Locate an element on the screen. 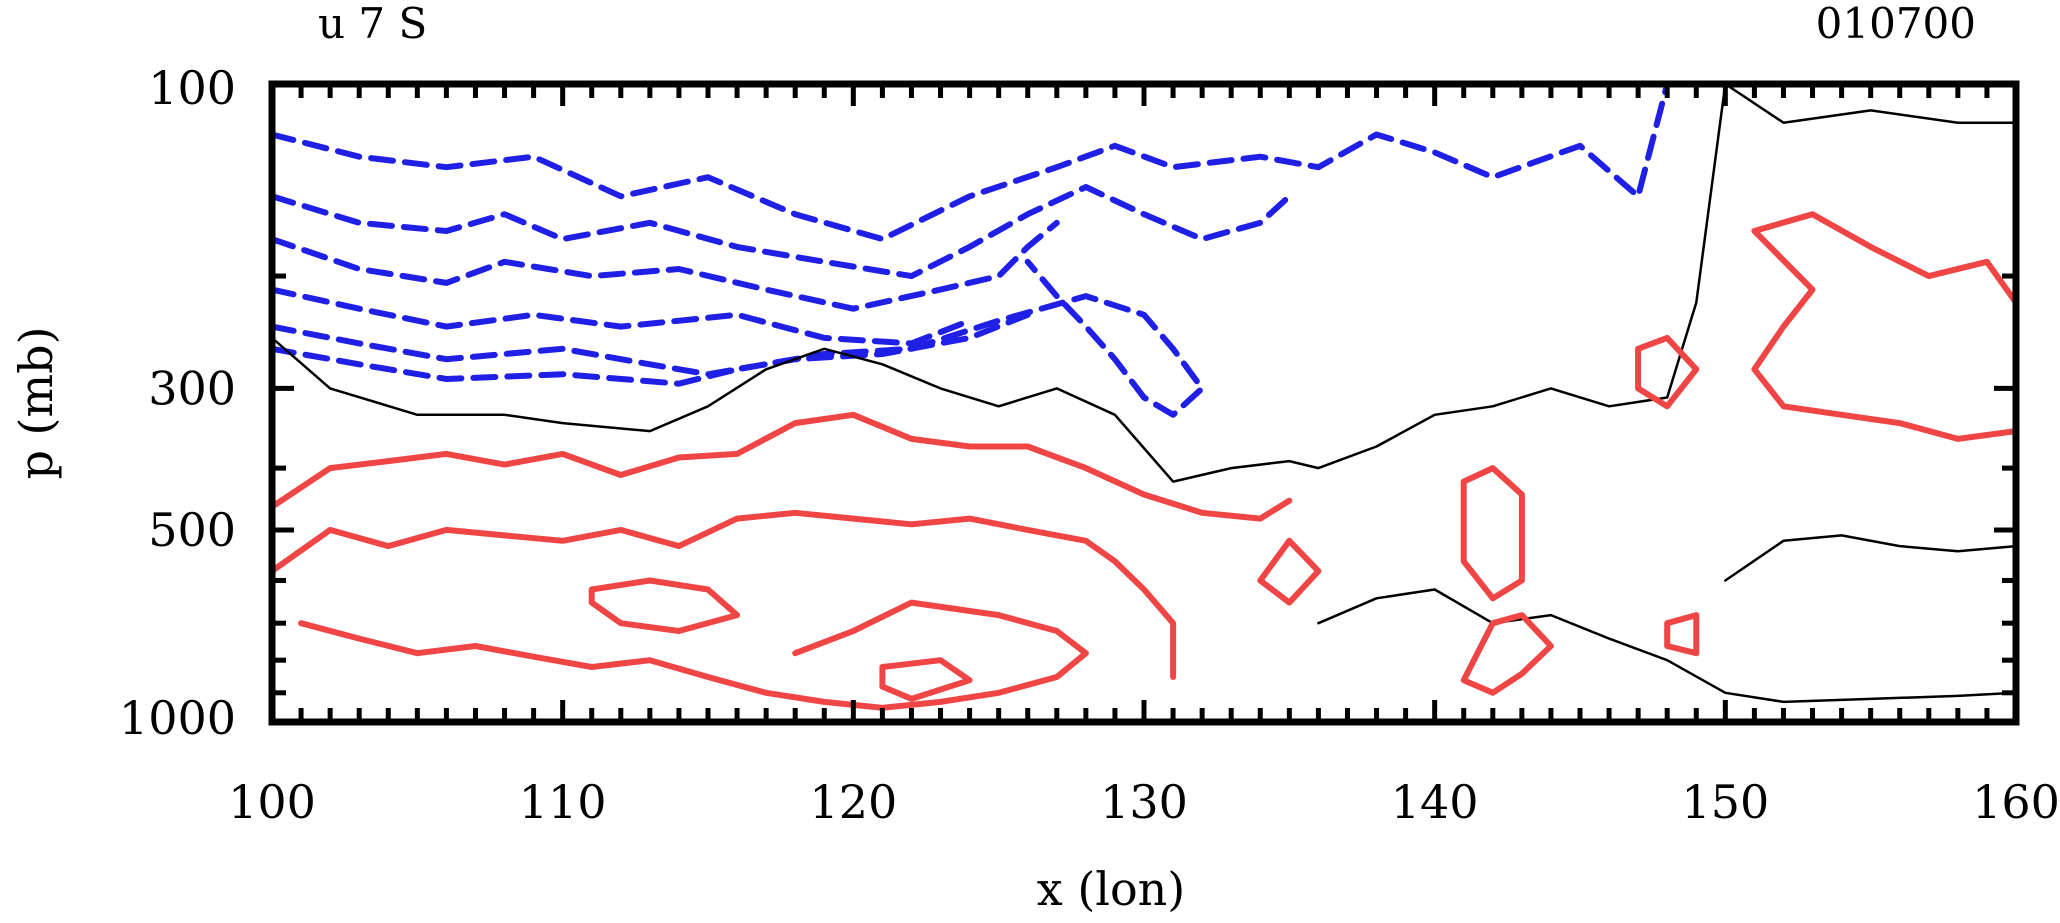 This screenshot has width=2060, height=923. x-tick-labels: 100 110 120 130 140 150 160 is located at coordinates (1144, 802).